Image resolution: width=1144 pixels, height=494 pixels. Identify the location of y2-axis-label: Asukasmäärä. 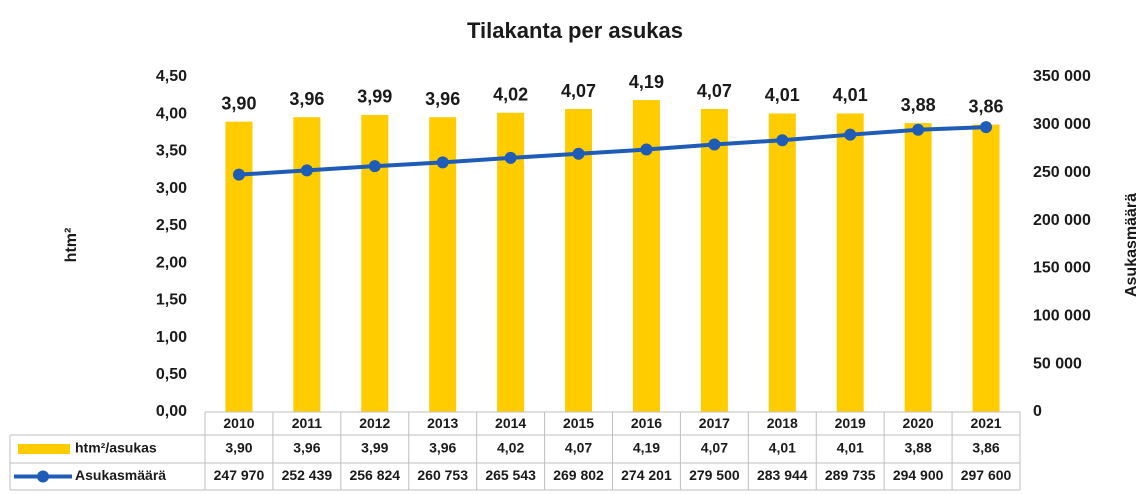
(1131, 245).